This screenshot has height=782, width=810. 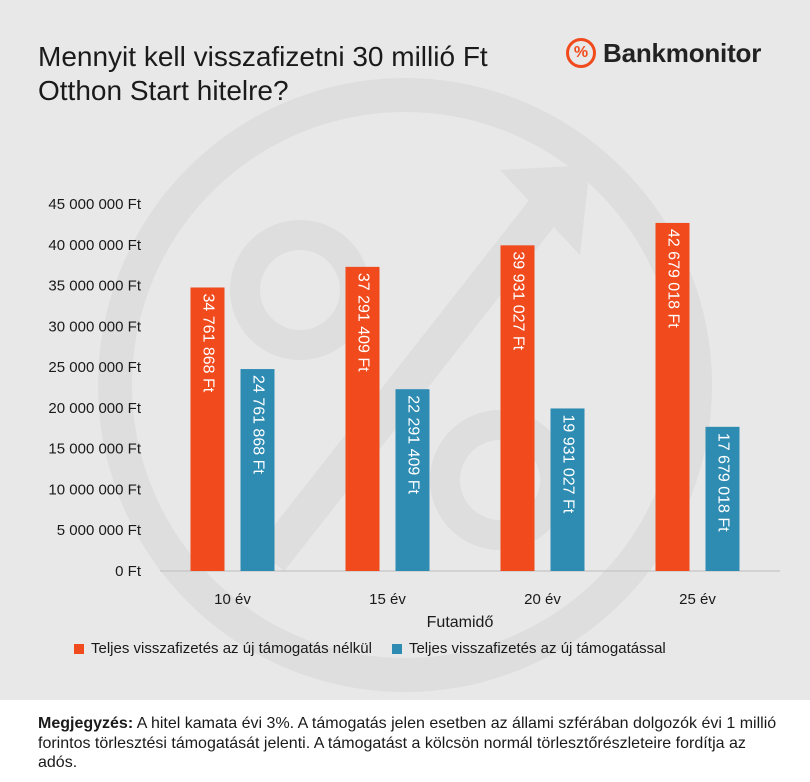 I want to click on x-tick-label: 25 év, so click(x=697, y=599).